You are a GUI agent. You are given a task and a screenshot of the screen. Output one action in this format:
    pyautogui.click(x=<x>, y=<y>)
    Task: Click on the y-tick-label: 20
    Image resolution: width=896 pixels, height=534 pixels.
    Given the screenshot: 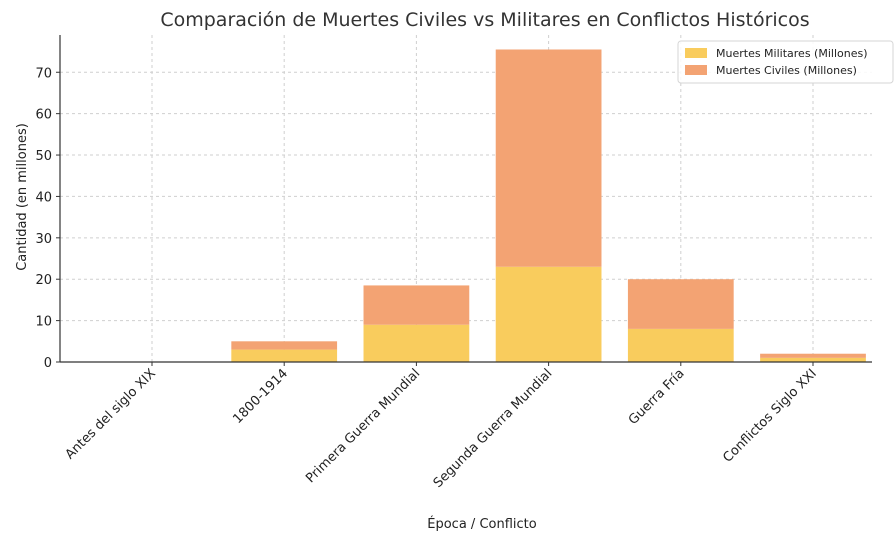 What is the action you would take?
    pyautogui.click(x=43, y=280)
    